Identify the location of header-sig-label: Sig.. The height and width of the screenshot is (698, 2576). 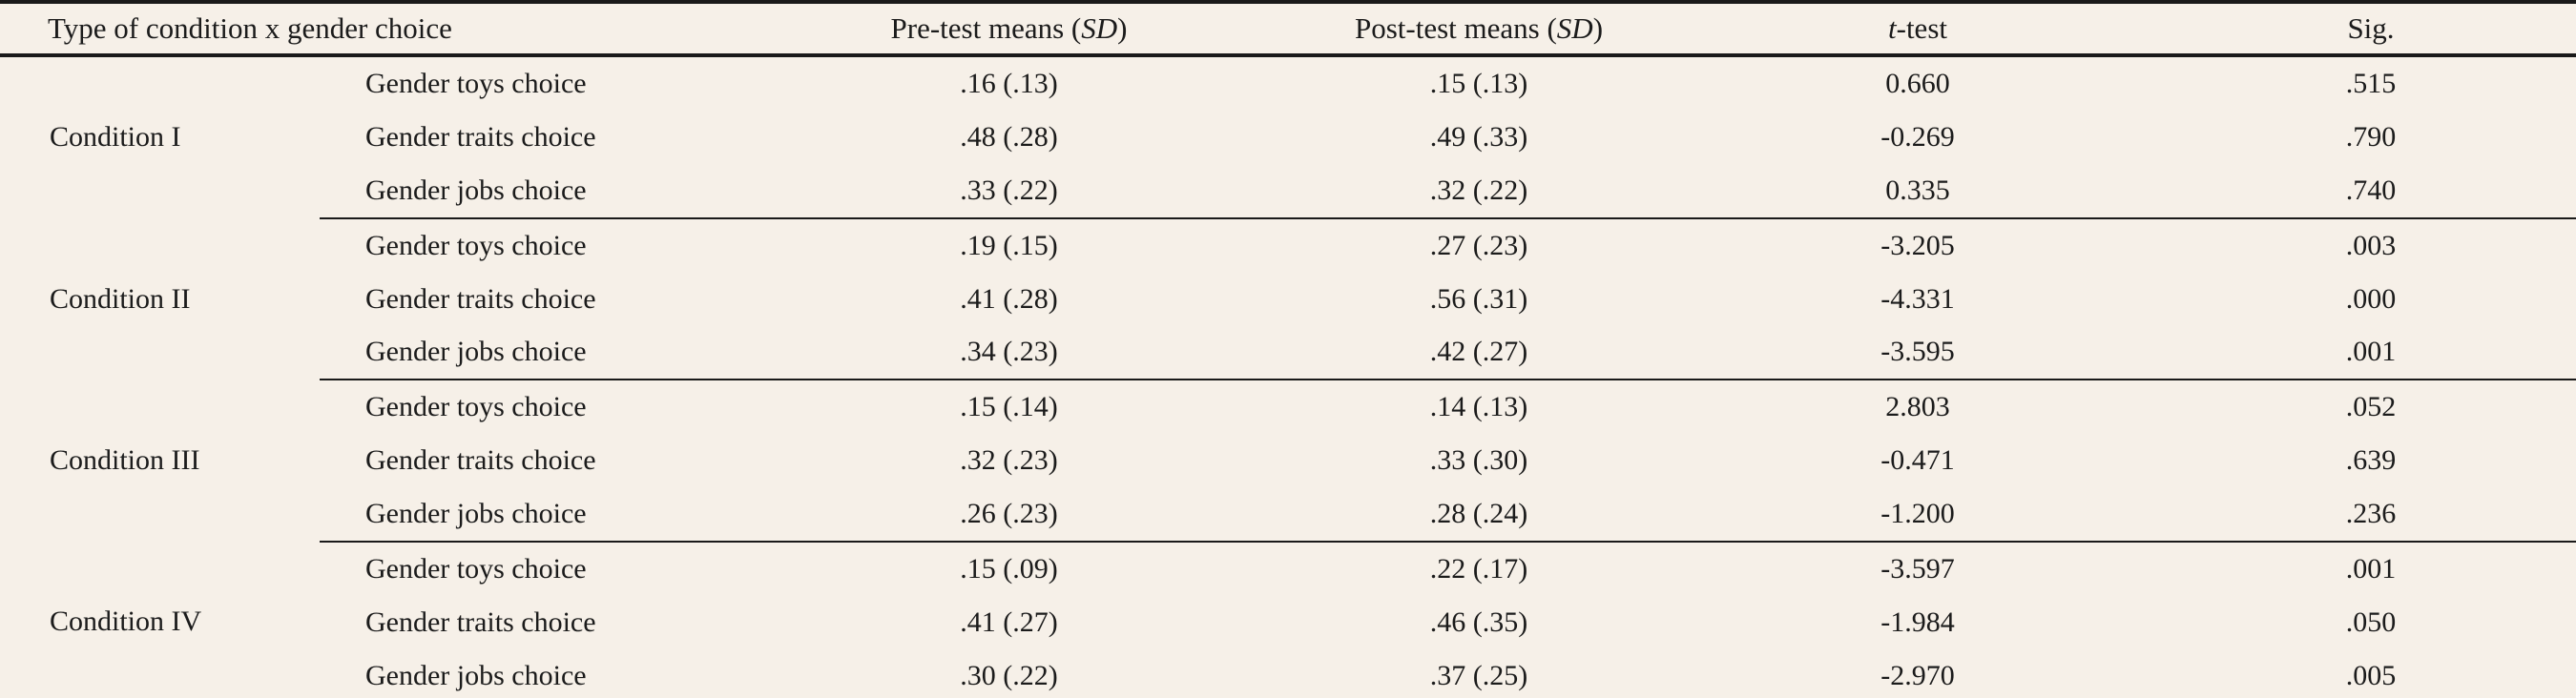
(2371, 28).